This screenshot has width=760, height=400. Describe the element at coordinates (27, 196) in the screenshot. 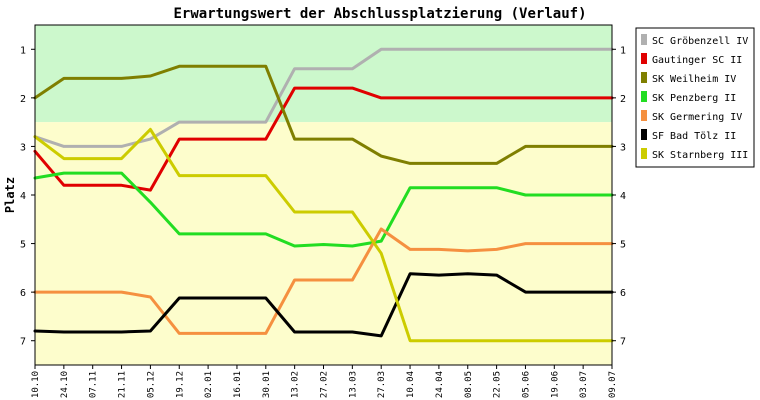

I see `y-ticks-left: 1 2 3 4 5 6 7` at that location.